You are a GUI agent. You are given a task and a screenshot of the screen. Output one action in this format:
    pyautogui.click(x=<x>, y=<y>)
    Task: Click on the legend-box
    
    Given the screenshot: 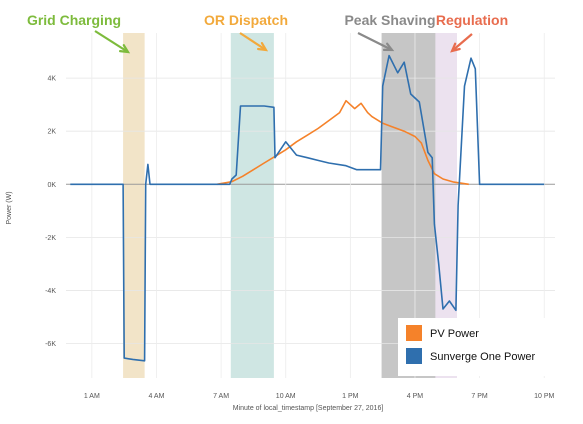 What is the action you would take?
    pyautogui.click(x=478, y=347)
    